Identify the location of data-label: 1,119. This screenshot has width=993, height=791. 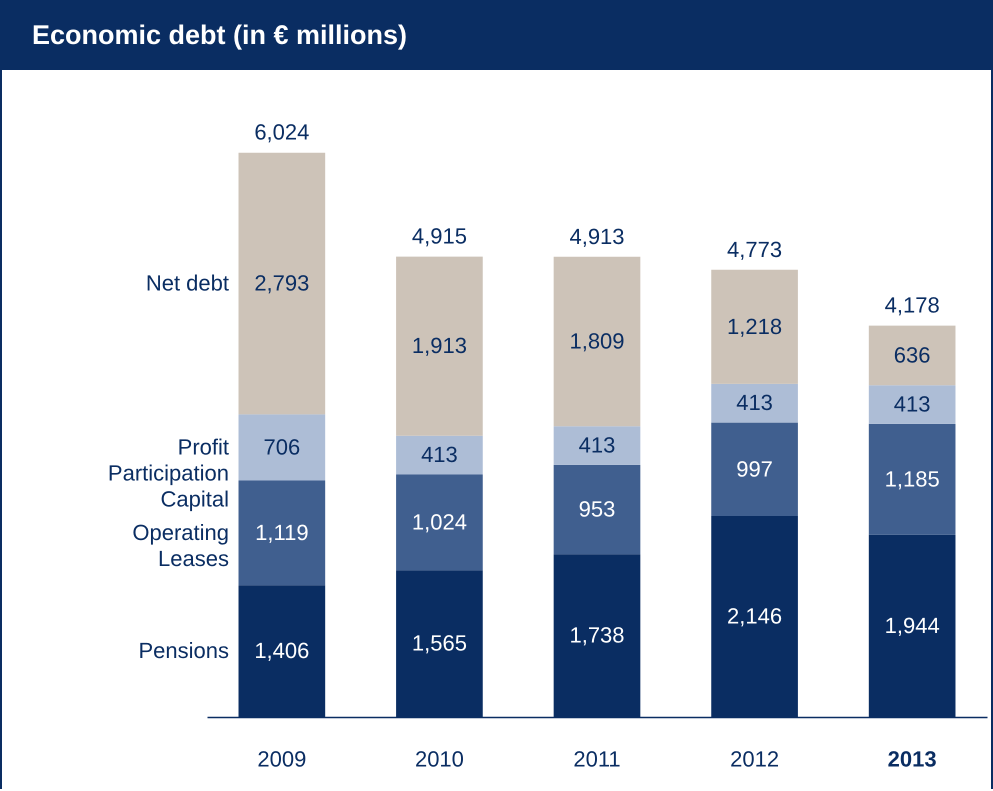
(282, 532).